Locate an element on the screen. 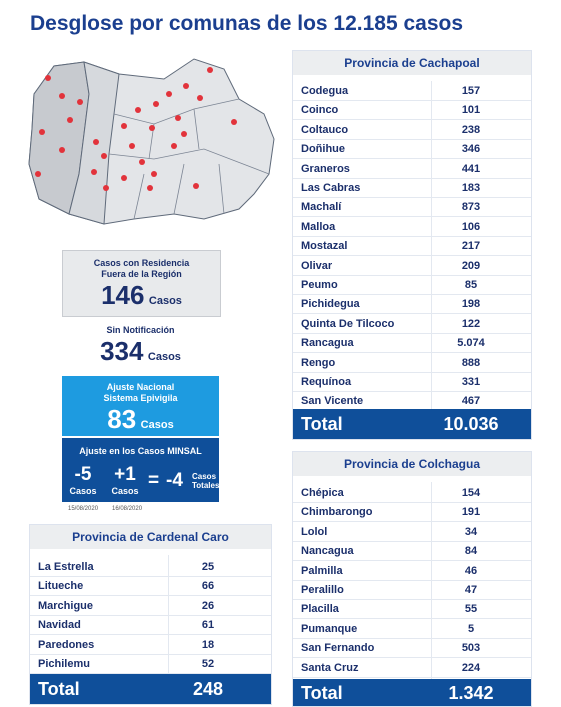 The height and width of the screenshot is (707, 561). cases: 122 is located at coordinates (471, 323).